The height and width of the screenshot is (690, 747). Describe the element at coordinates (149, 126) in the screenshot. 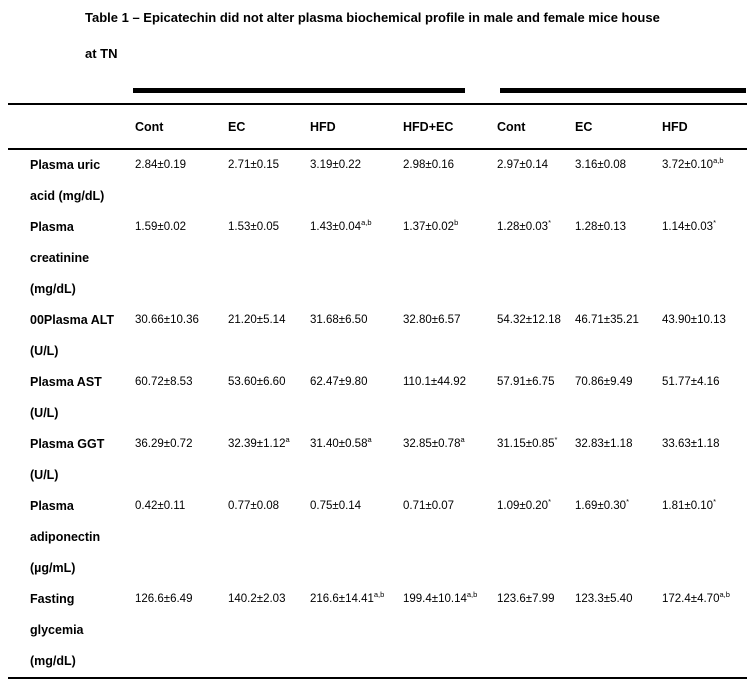

I see `col-header-cont-left: Cont` at that location.